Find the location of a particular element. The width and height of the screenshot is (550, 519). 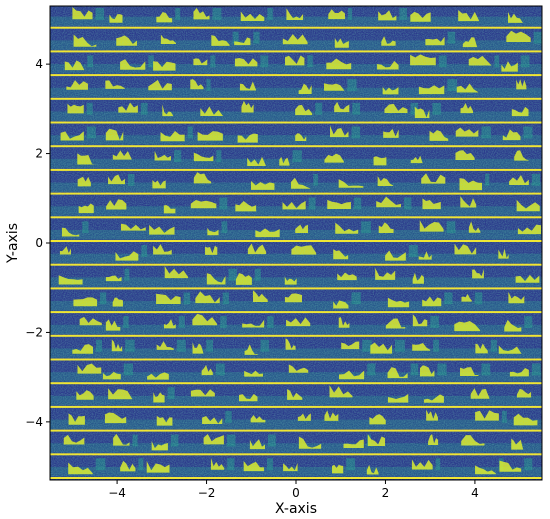

x-axis-ticks: −4 −2 0 2 4 is located at coordinates (293, 490).